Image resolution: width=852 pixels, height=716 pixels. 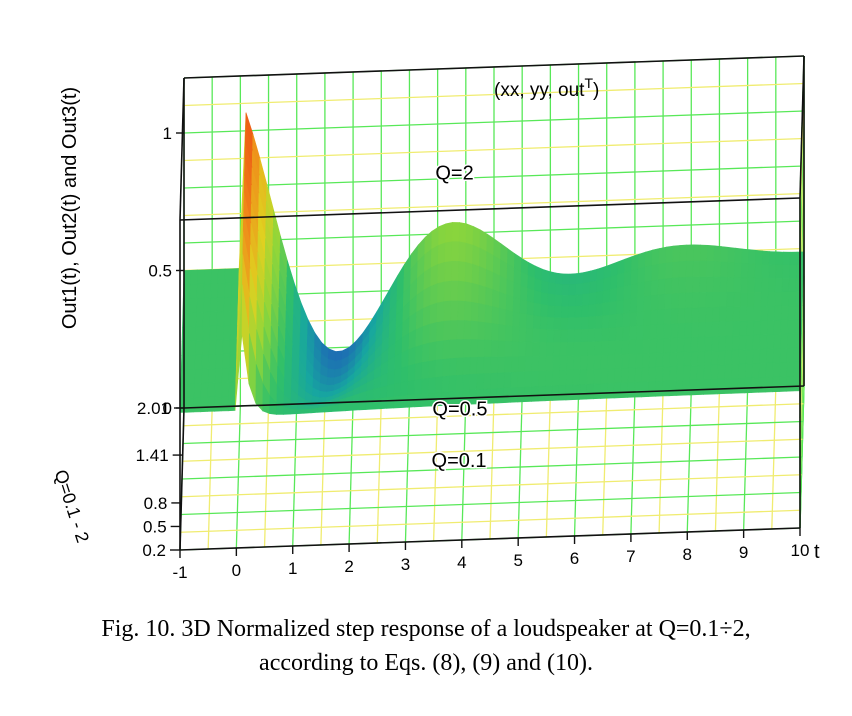 What do you see at coordinates (461, 562) in the screenshot?
I see `x-tick-label: 4` at bounding box center [461, 562].